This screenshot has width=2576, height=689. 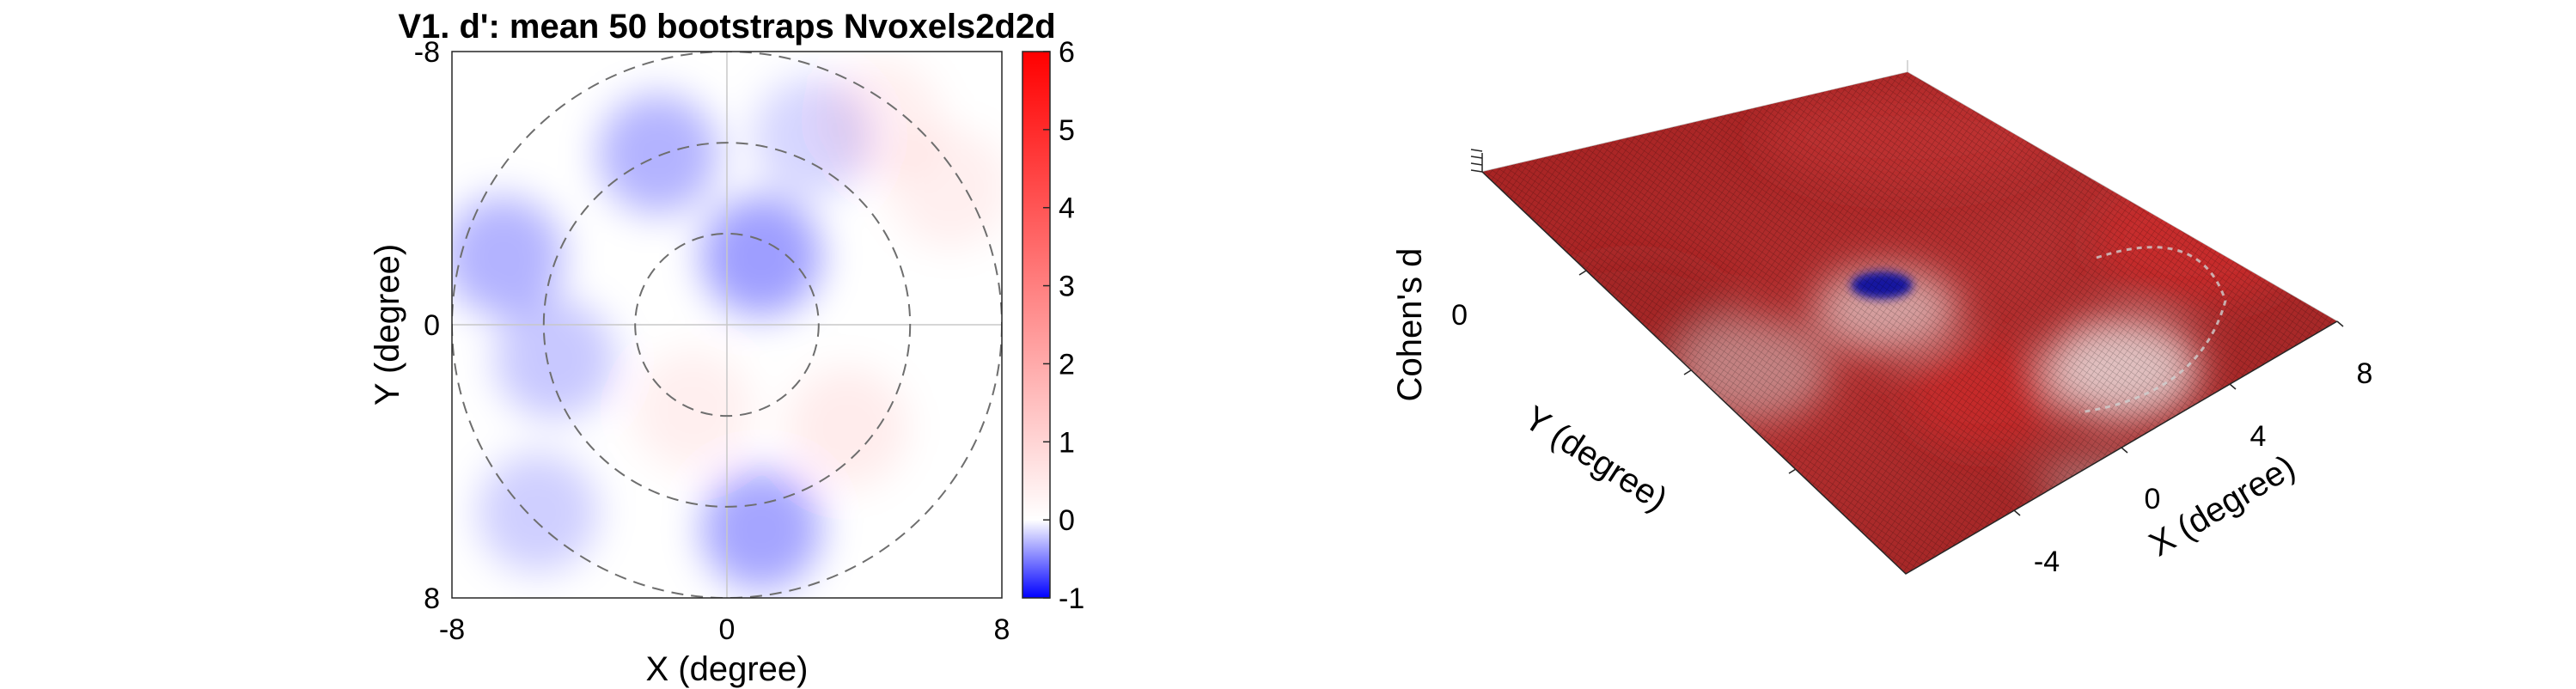 I want to click on colorbar-ramp, so click(x=1036, y=325).